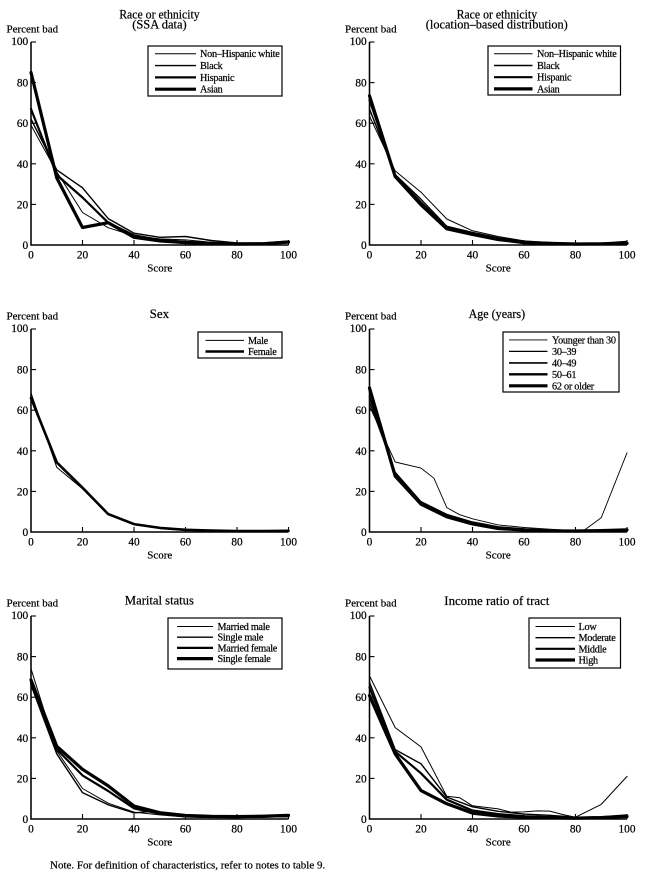 This screenshot has width=645, height=882. Describe the element at coordinates (497, 24) in the screenshot. I see `svg-text: (location–based distribution)` at that location.